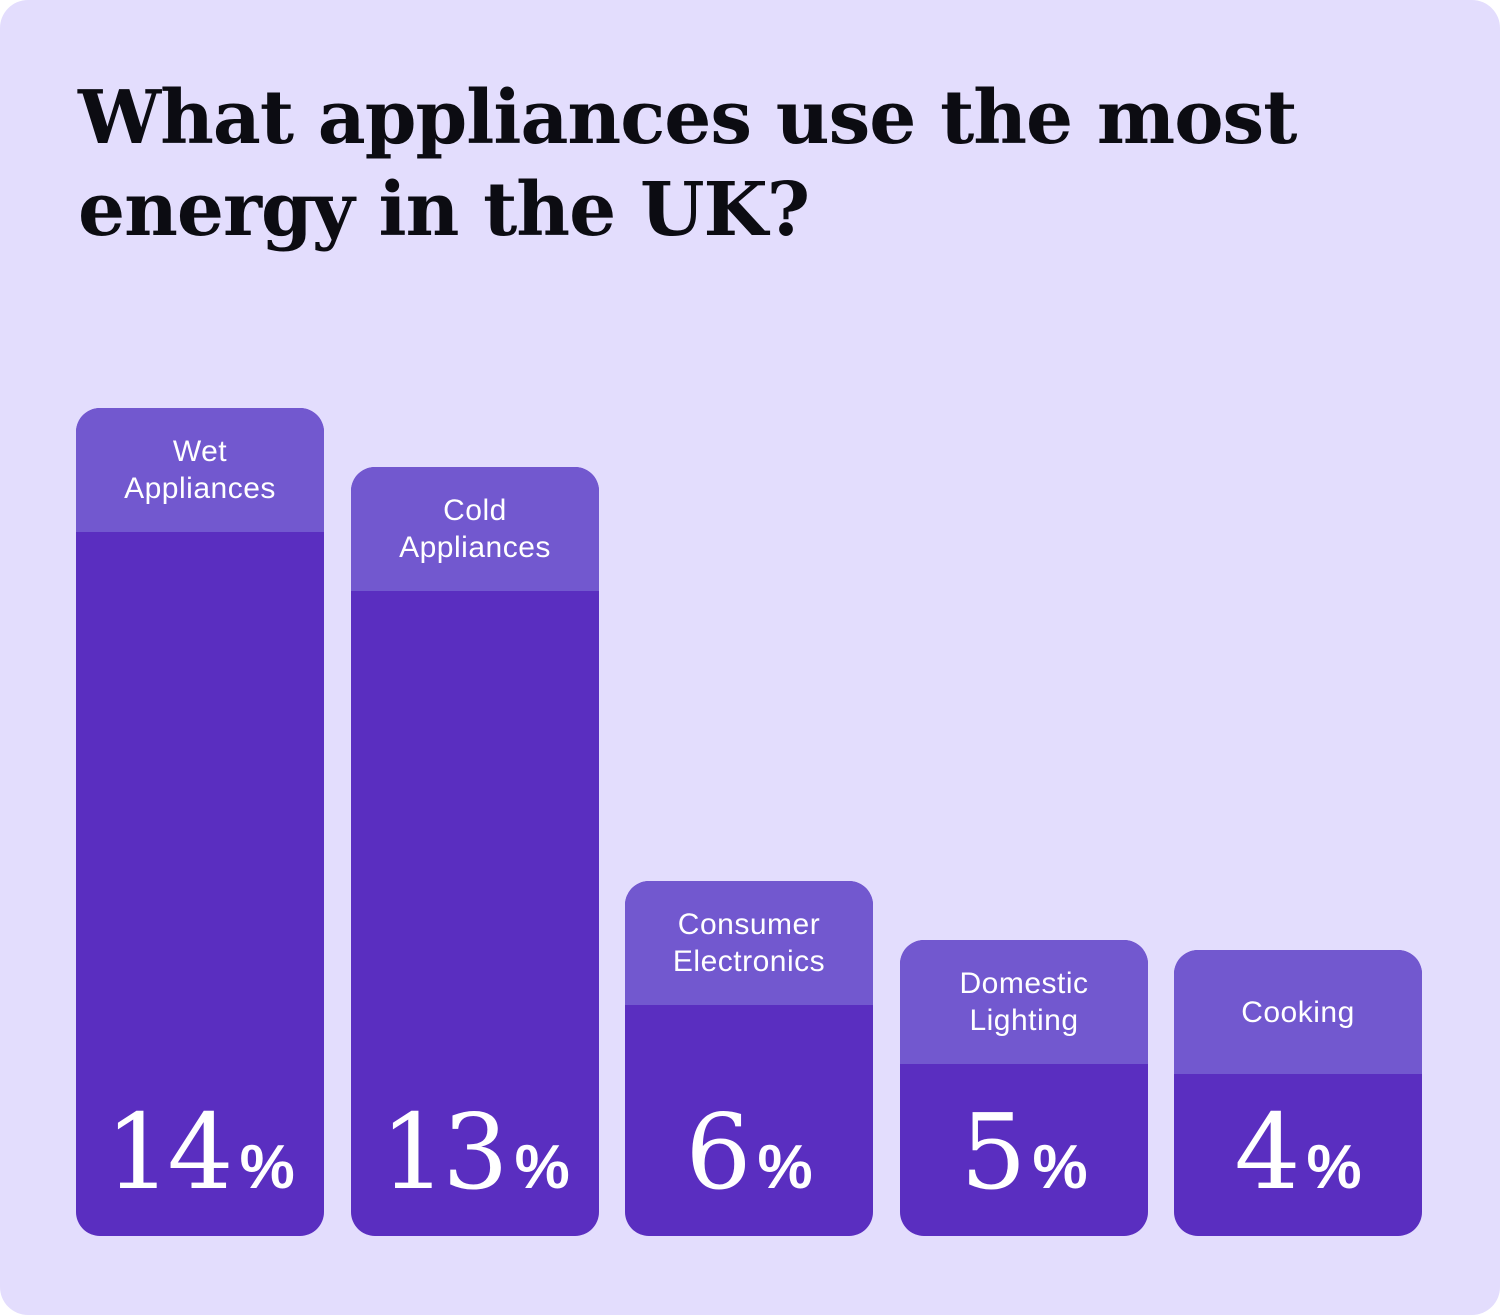  I want to click on bar-label-line: Cold, so click(475, 510).